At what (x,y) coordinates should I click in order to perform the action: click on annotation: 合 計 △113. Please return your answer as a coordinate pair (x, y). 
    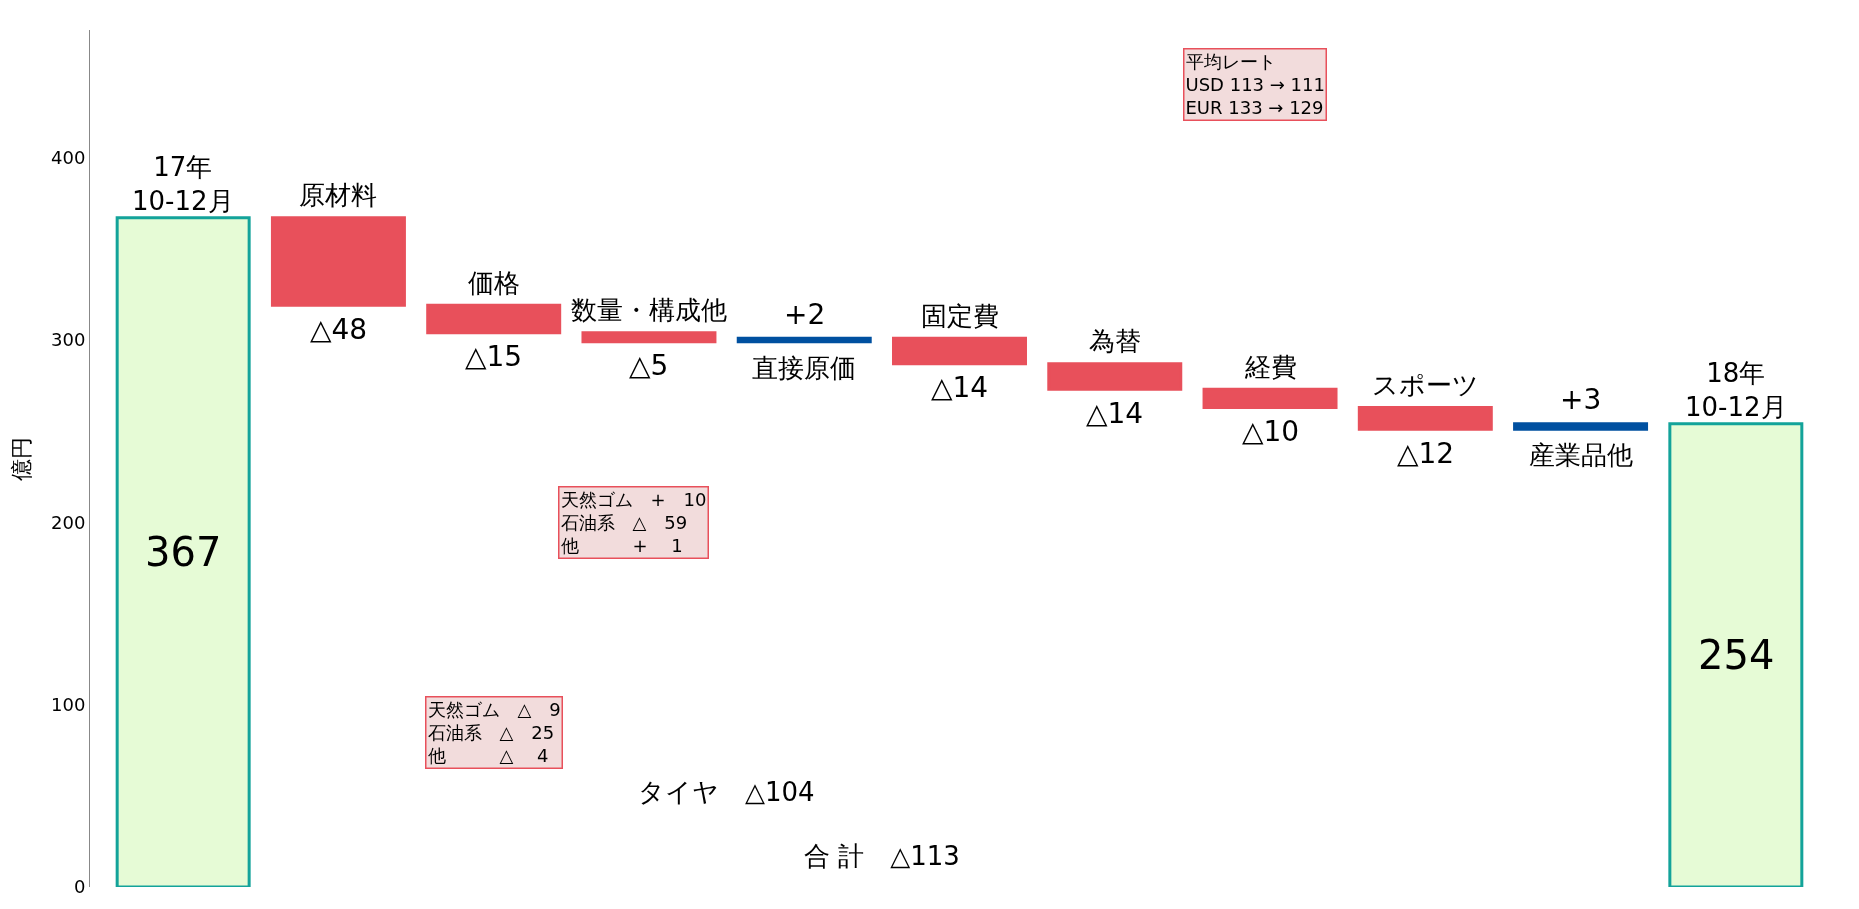
    Looking at the image, I should click on (882, 856).